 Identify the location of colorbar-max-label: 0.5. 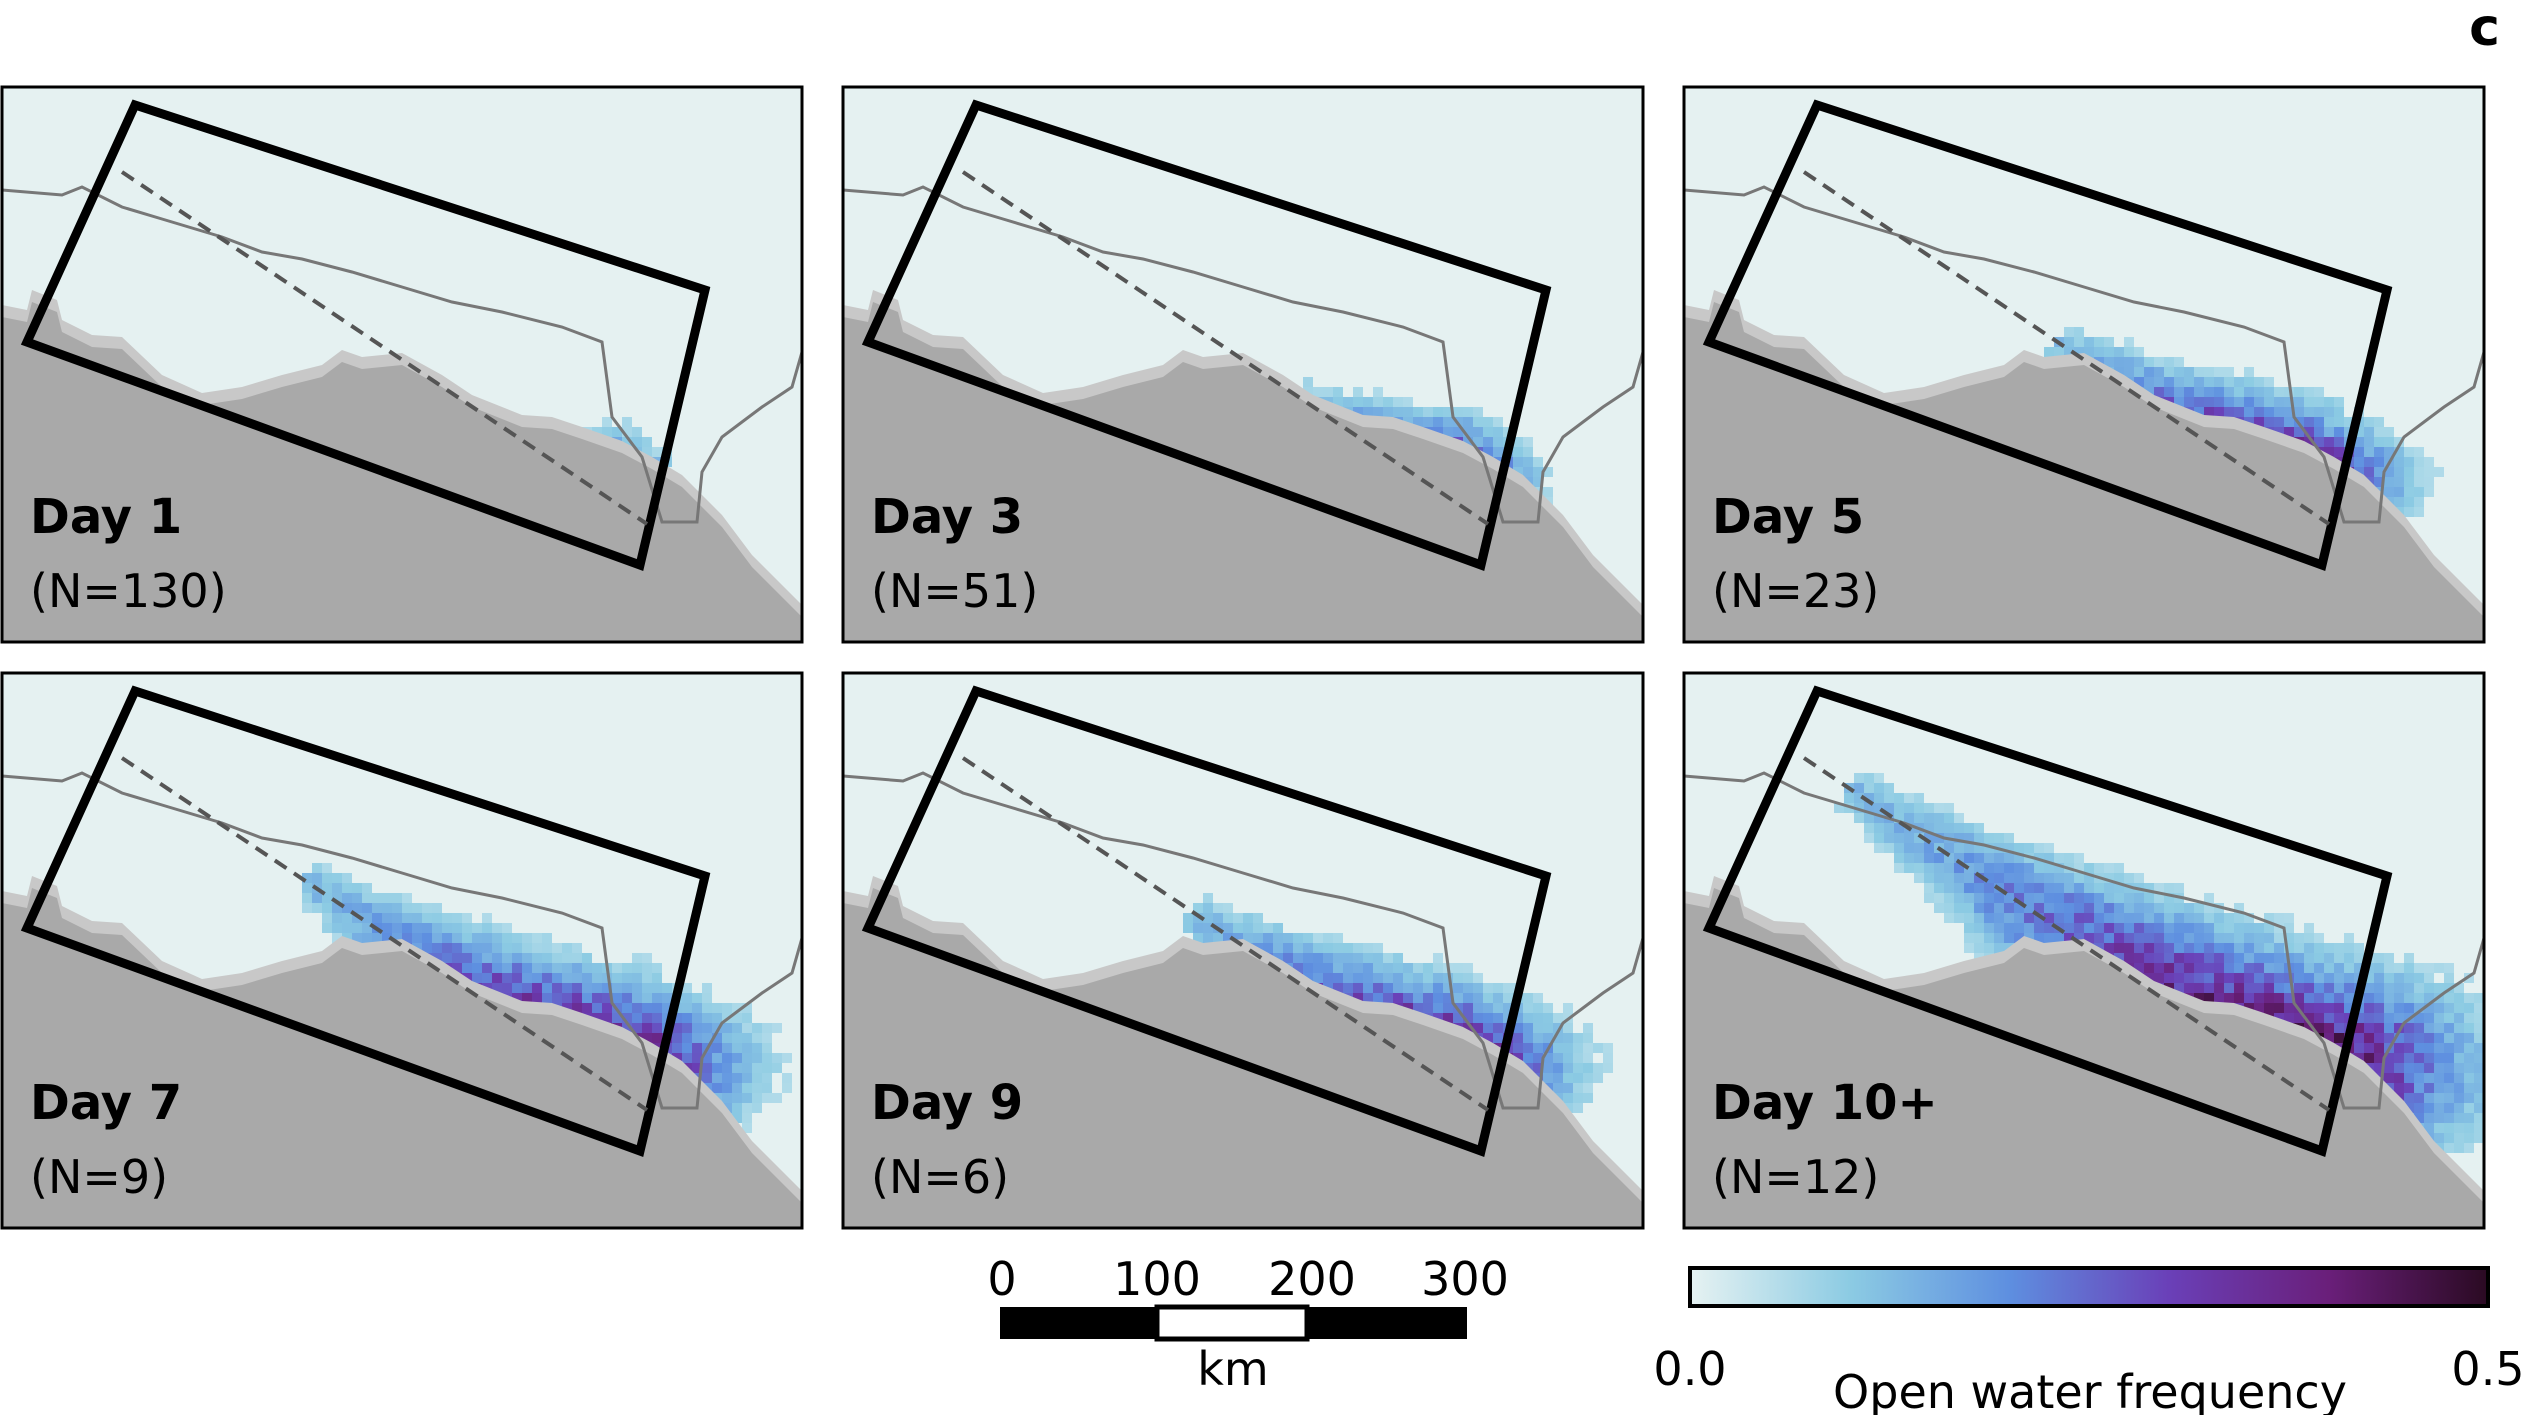
(2486, 1369).